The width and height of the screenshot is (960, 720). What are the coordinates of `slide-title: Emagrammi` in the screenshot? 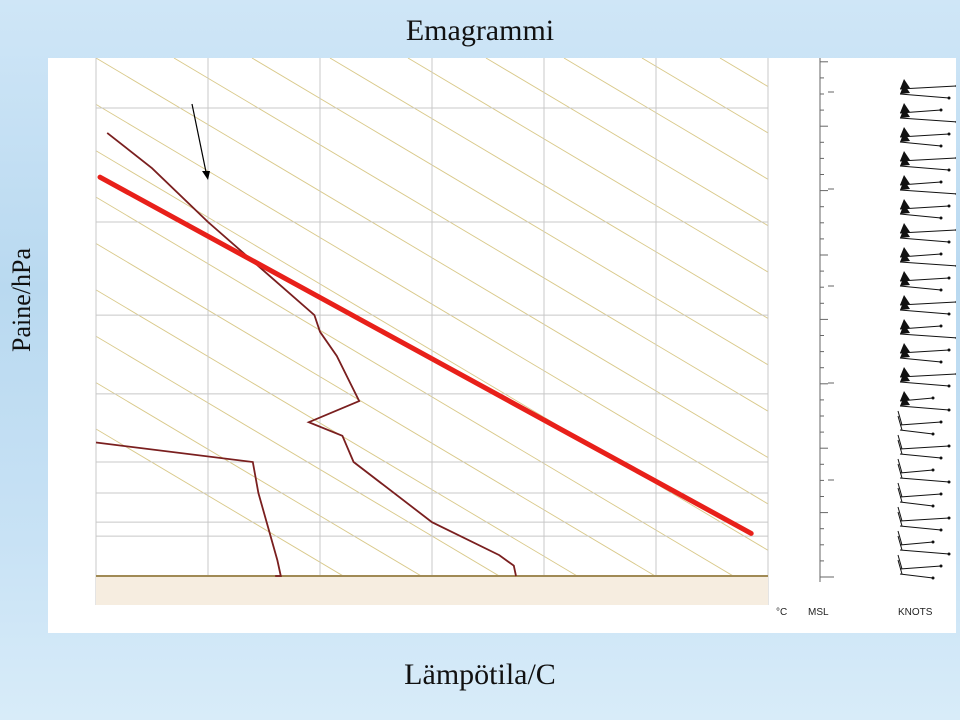 It's located at (480, 30).